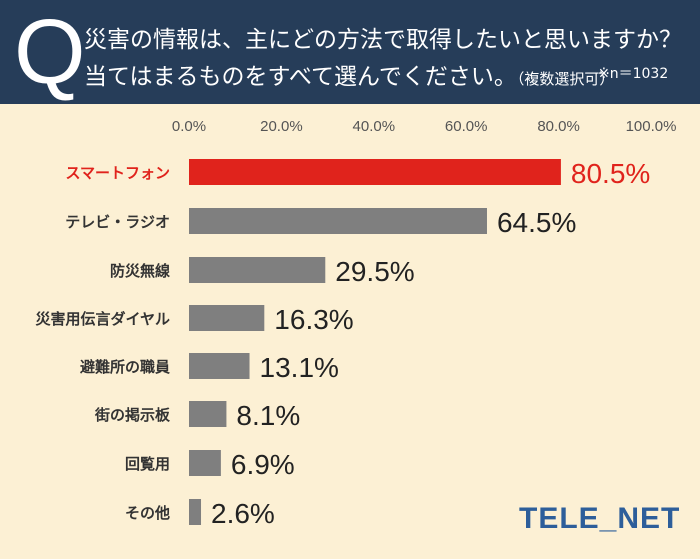  Describe the element at coordinates (558, 126) in the screenshot. I see `x-tick-label: 80.0%` at that location.